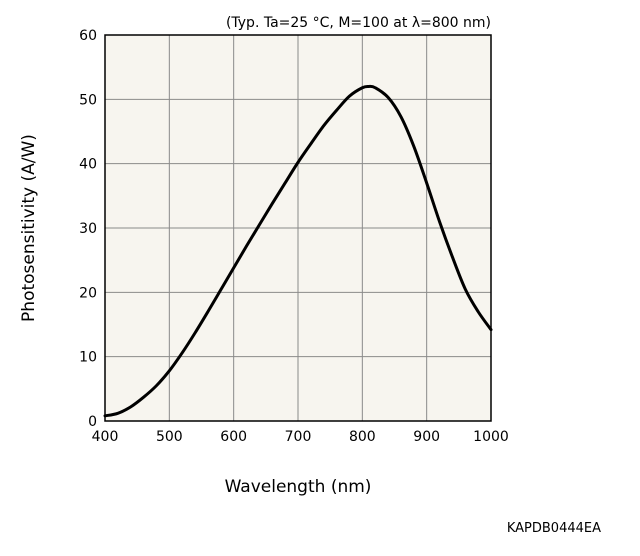  I want to click on y-tick-label: 60, so click(88, 36).